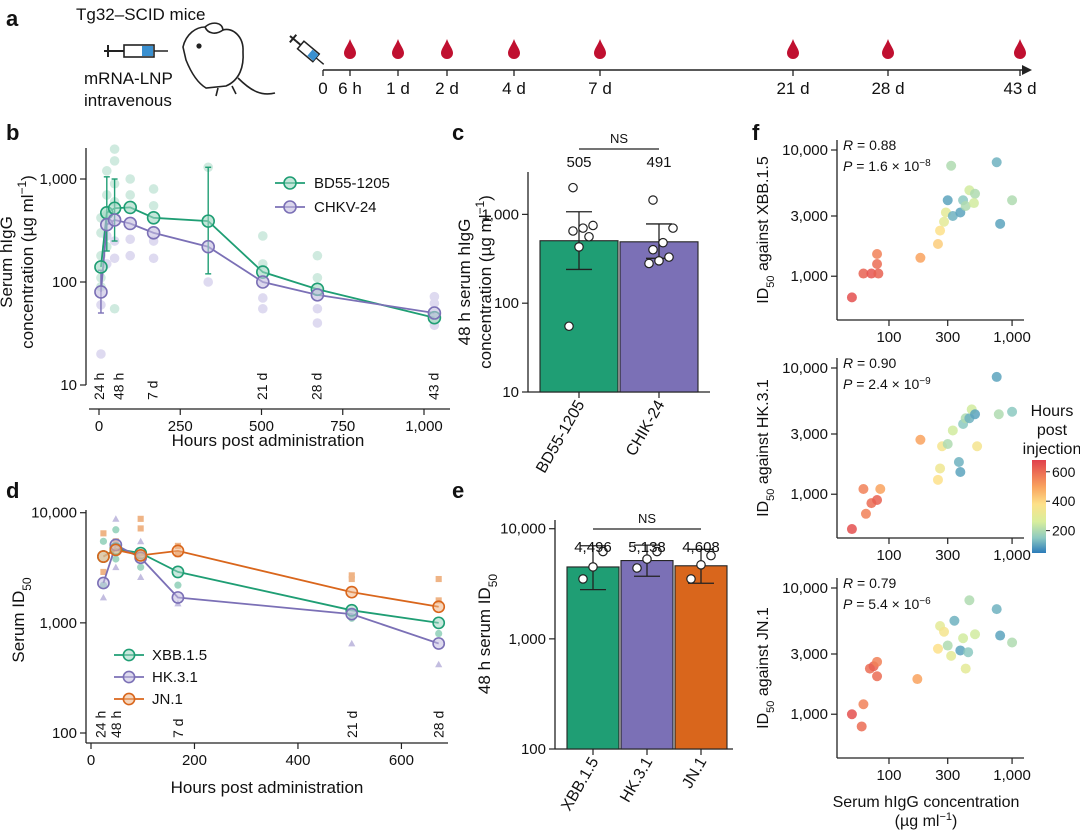 The height and width of the screenshot is (831, 1080). Describe the element at coordinates (887, 604) in the screenshot. I see `p-statistic: P = 5.4 × 10−6` at that location.